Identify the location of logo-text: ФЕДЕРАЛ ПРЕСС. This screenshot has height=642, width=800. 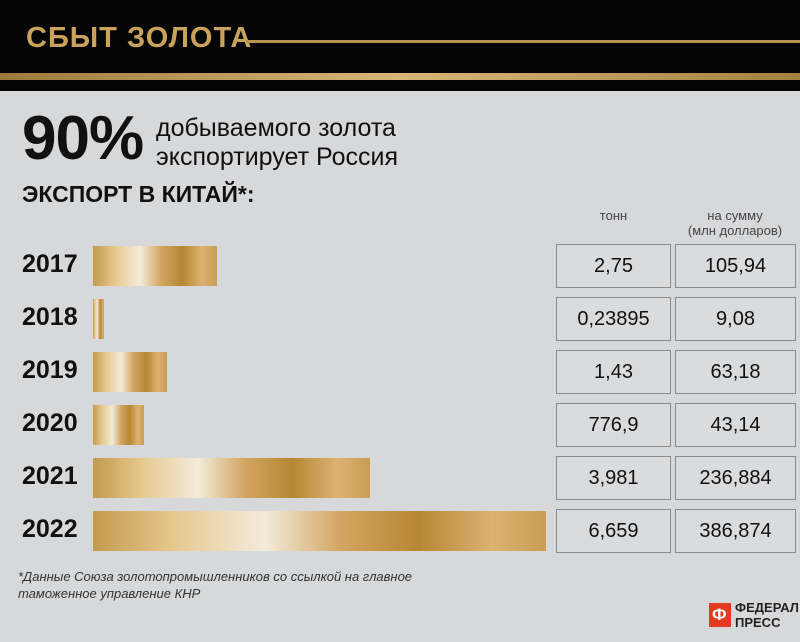
(767, 615).